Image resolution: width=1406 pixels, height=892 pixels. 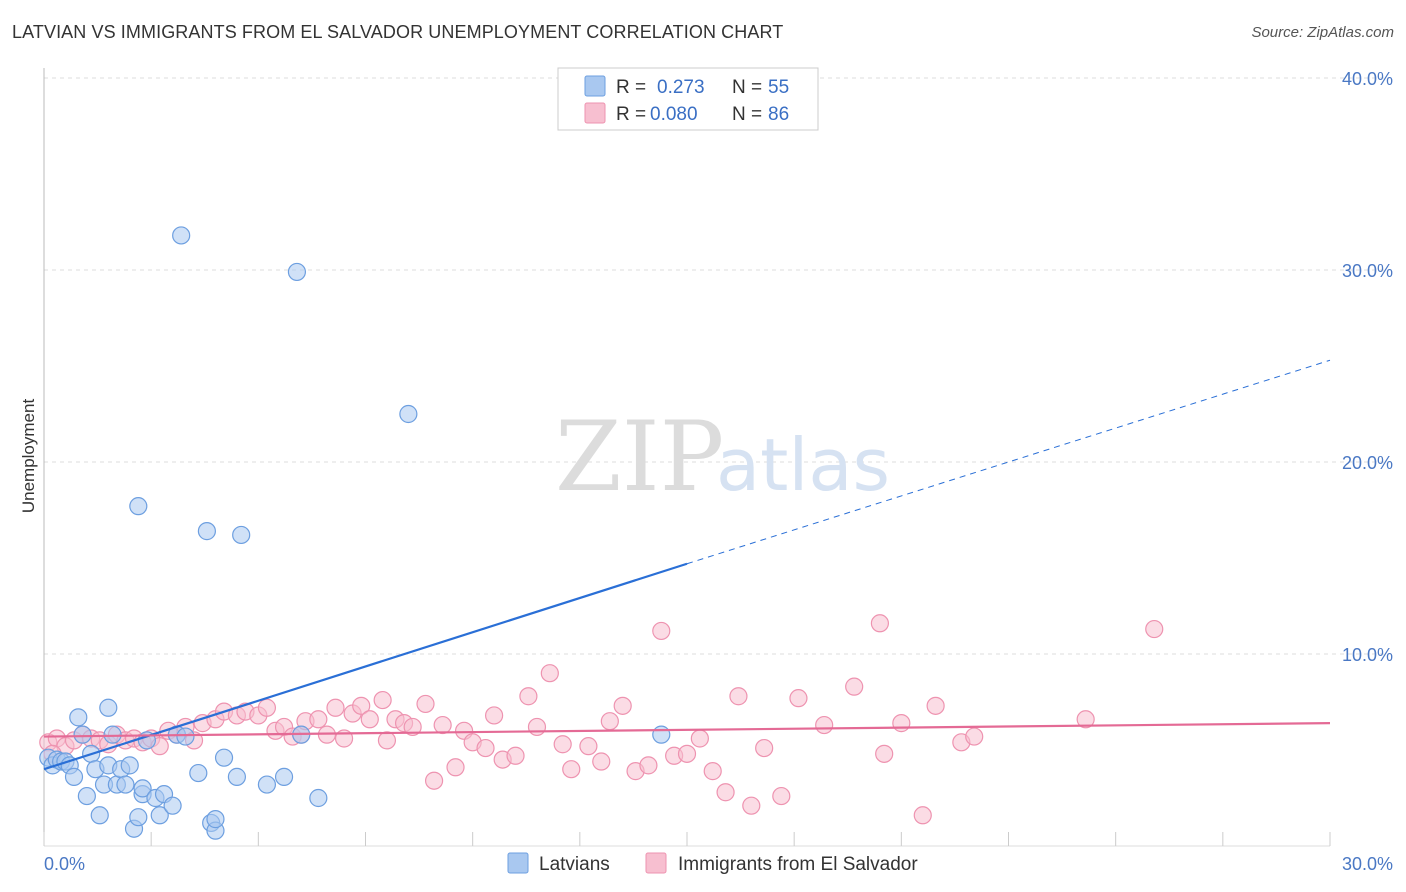 I want to click on x-tick-label-max: 30.0%, so click(x=1367, y=864).